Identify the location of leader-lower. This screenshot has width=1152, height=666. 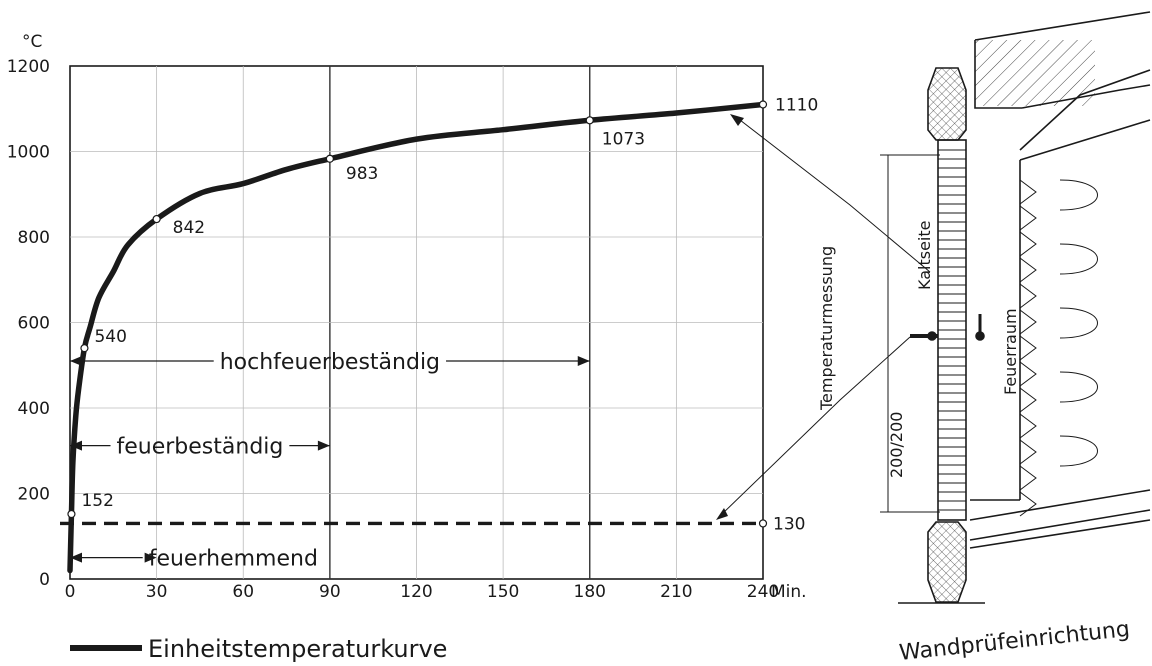
(815, 426).